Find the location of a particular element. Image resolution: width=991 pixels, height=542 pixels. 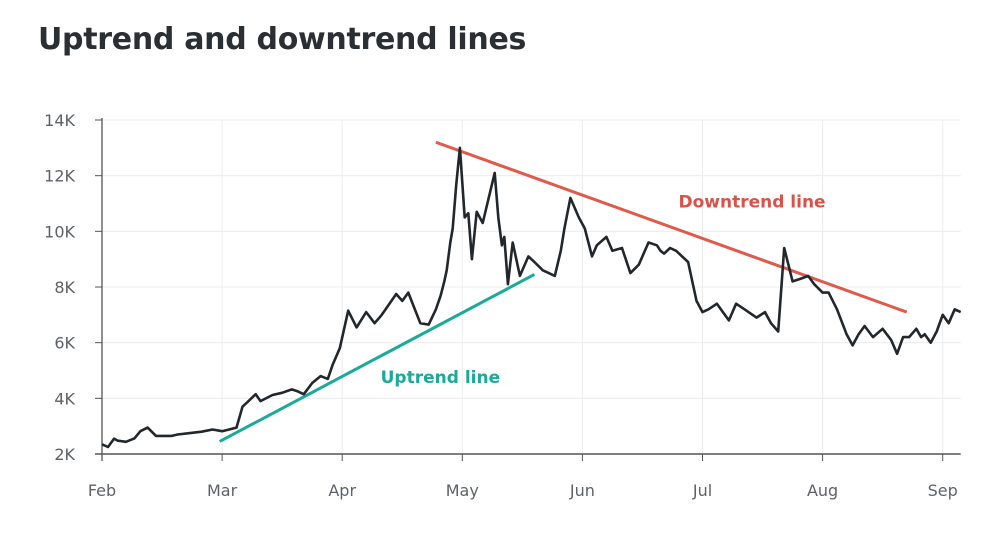

y-tick-label: 6K is located at coordinates (64, 343).